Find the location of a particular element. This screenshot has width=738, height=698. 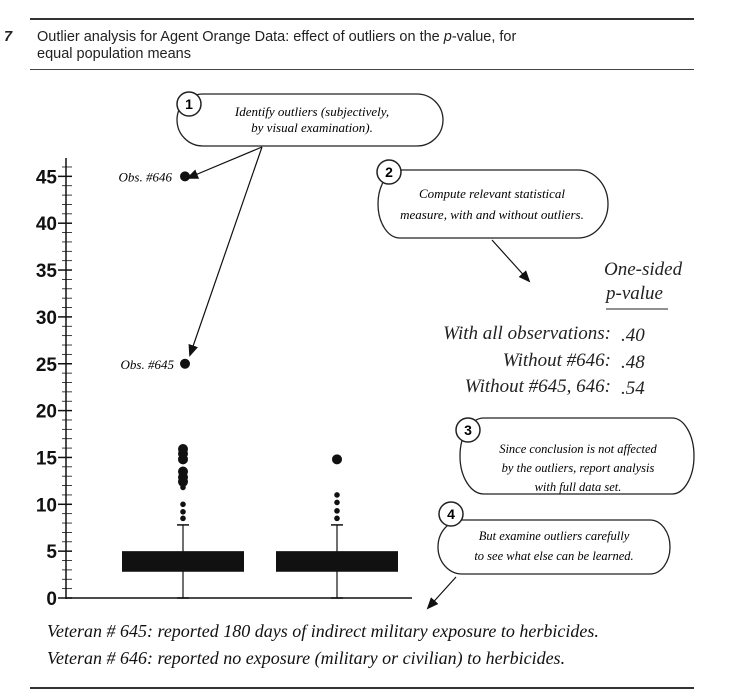

step-3-badge is located at coordinates (468, 430).